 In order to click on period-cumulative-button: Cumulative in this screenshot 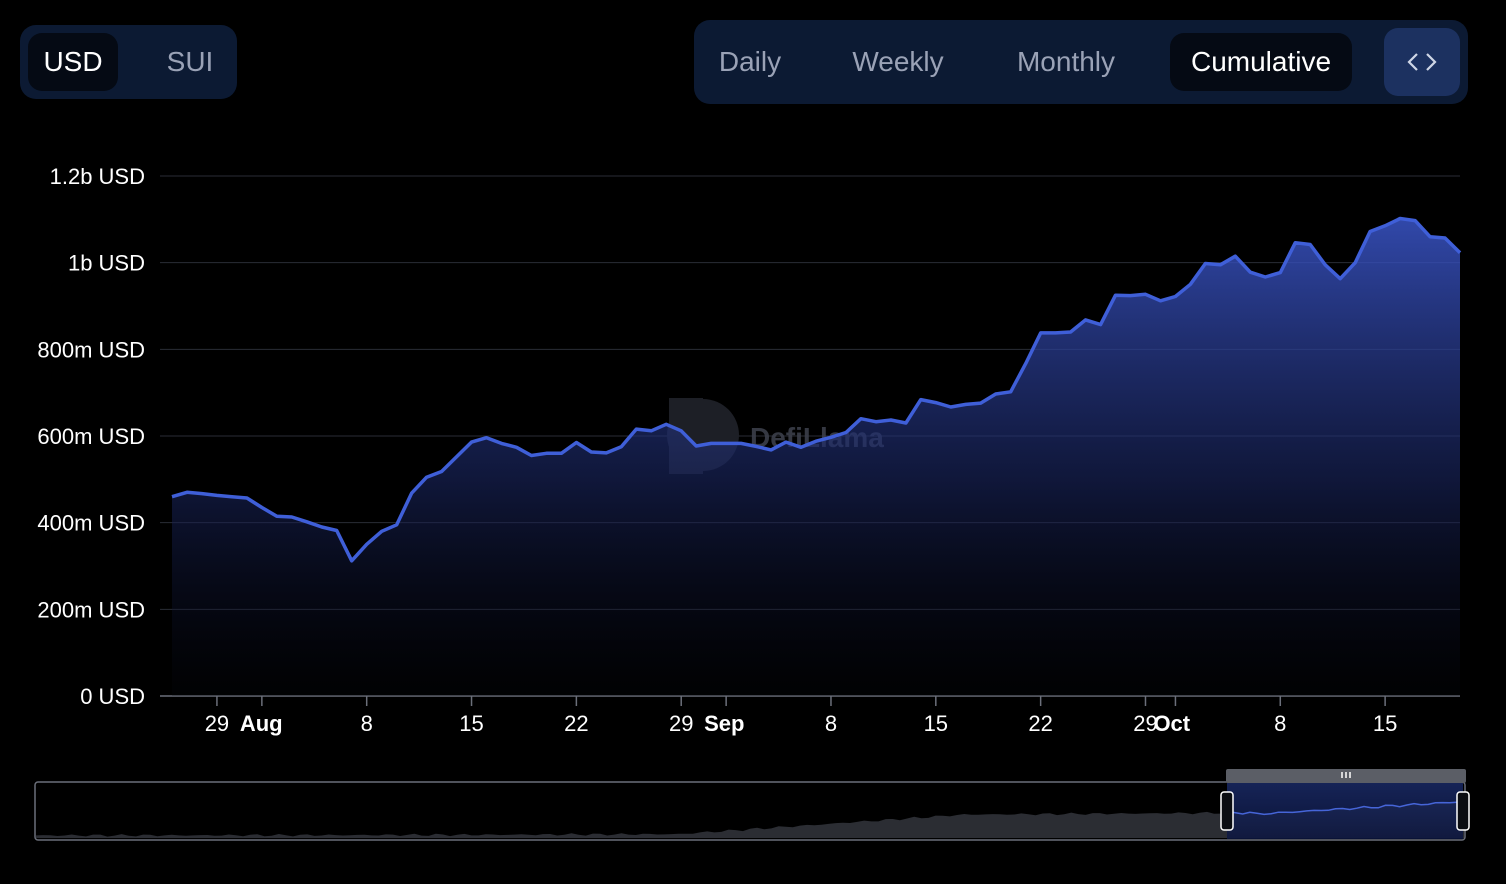, I will do `click(1261, 62)`.